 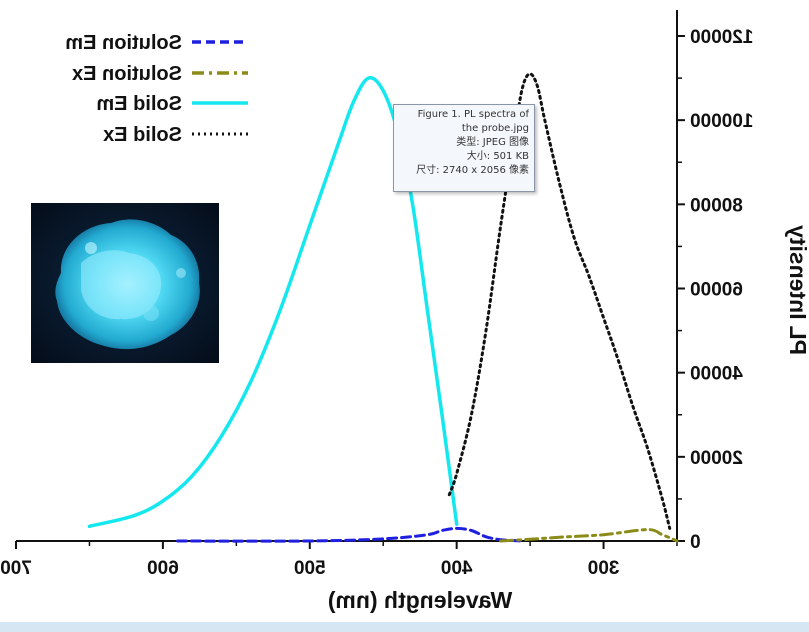 What do you see at coordinates (457, 568) in the screenshot?
I see `x-tick-label: 400` at bounding box center [457, 568].